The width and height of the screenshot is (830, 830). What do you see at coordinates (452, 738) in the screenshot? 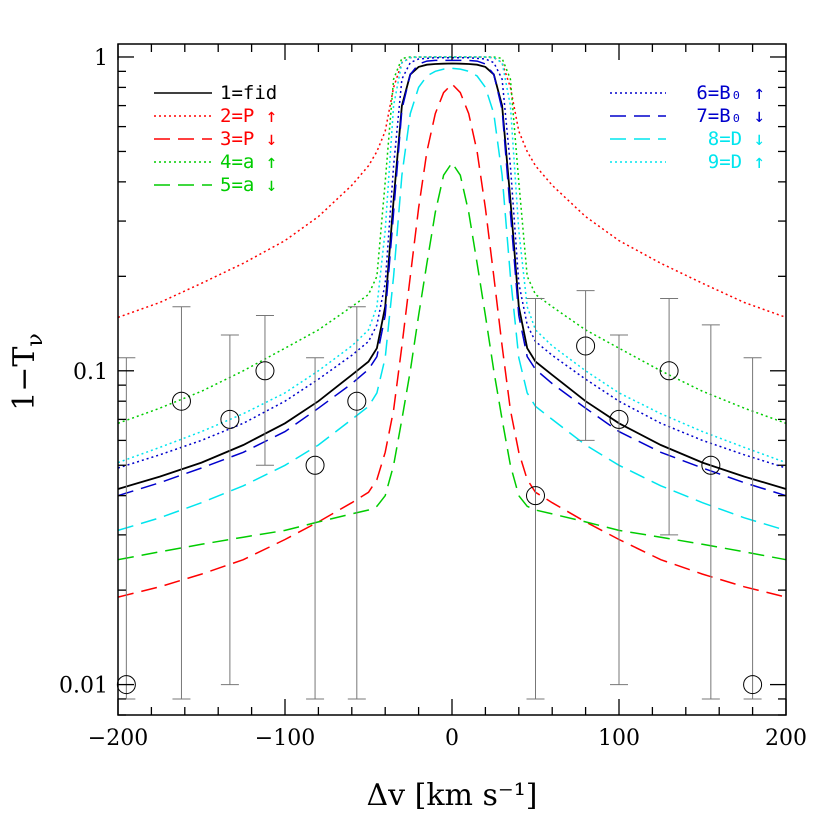
I see `x-tick-label: 0` at bounding box center [452, 738].